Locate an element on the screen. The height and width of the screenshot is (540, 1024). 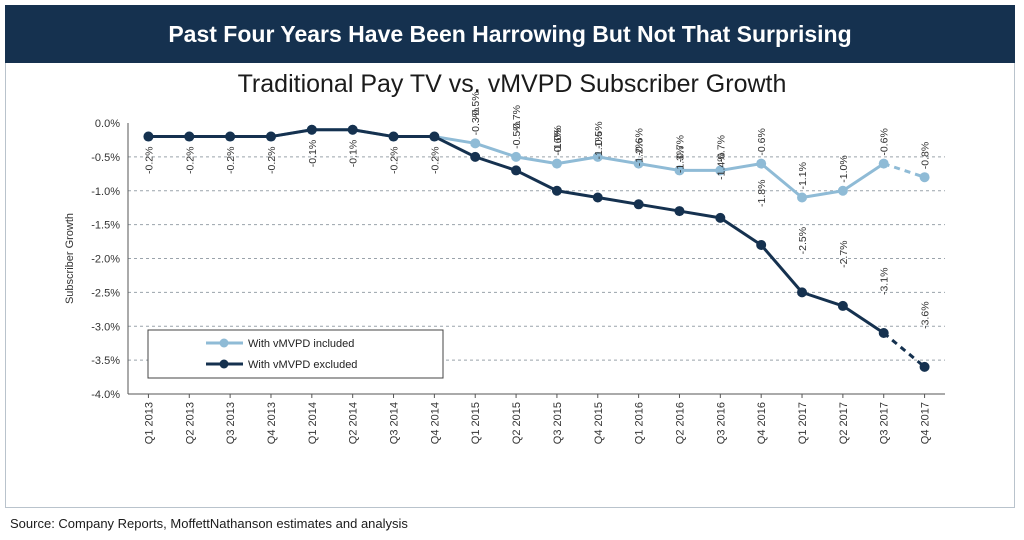
x-tick-label: Q3 2016 is located at coordinates (721, 423).